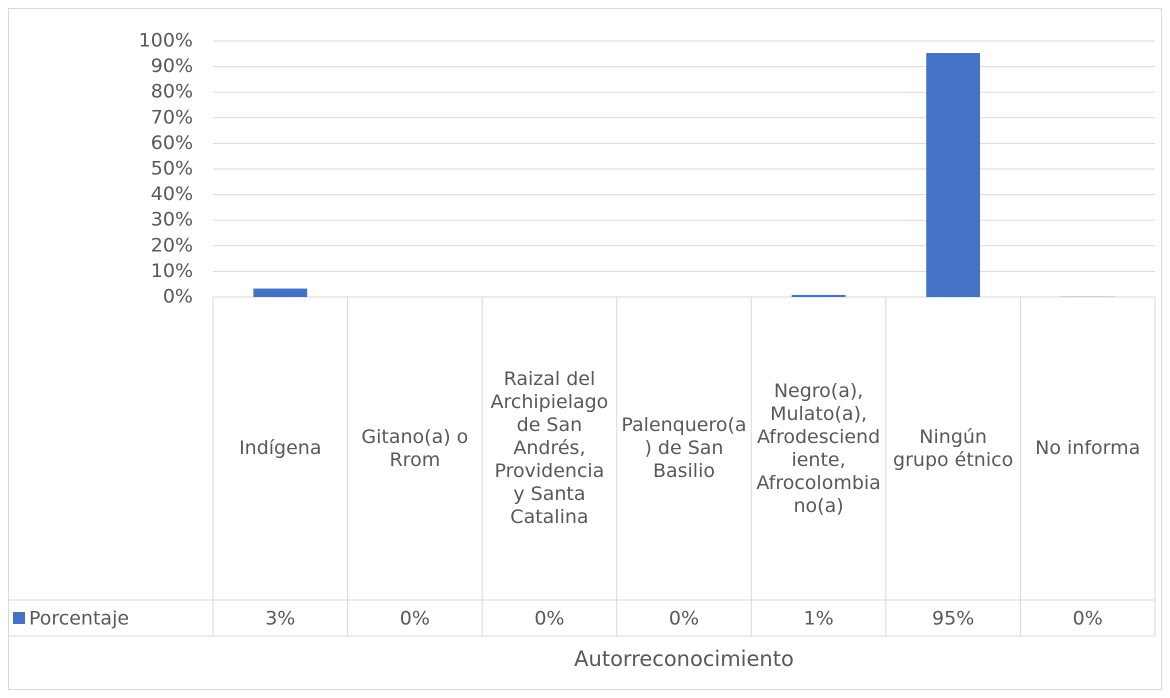 The height and width of the screenshot is (698, 1170). What do you see at coordinates (280, 619) in the screenshot?
I see `value-label: 3%` at bounding box center [280, 619].